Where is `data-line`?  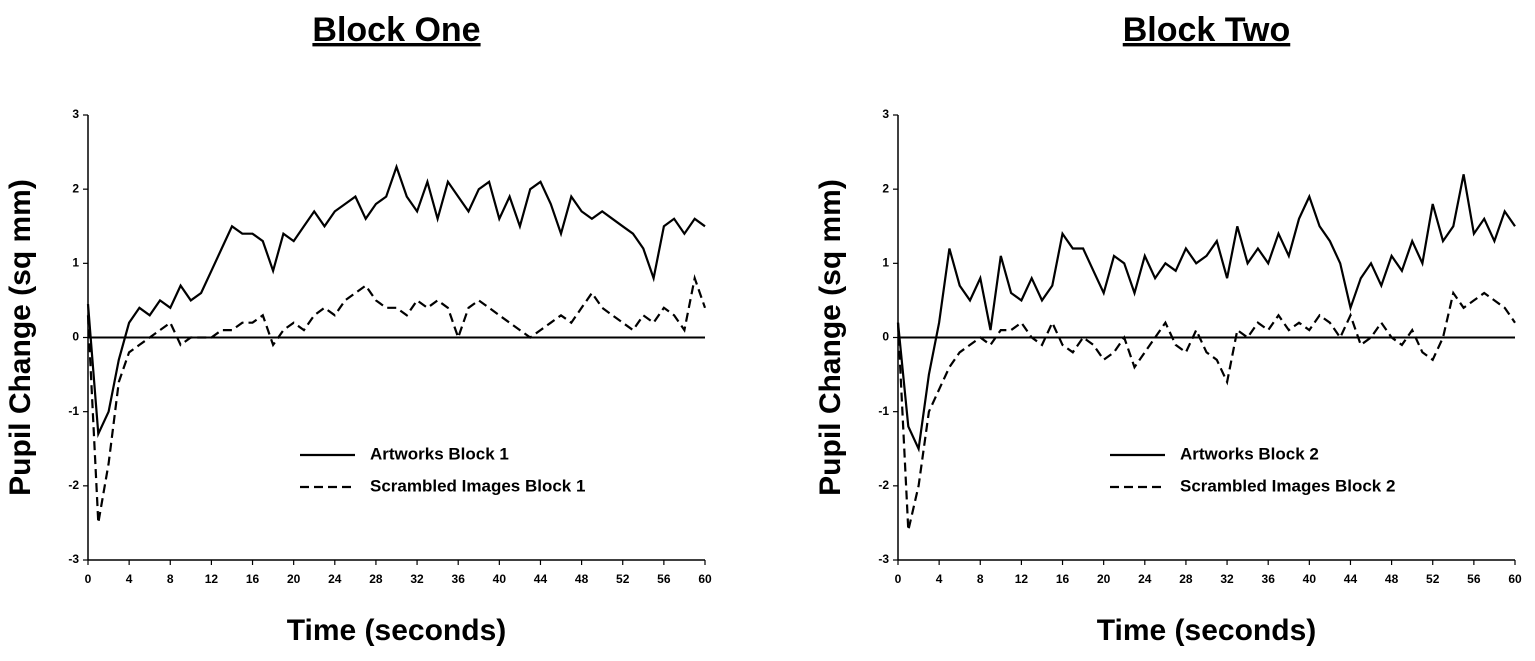
data-line is located at coordinates (1206, 410).